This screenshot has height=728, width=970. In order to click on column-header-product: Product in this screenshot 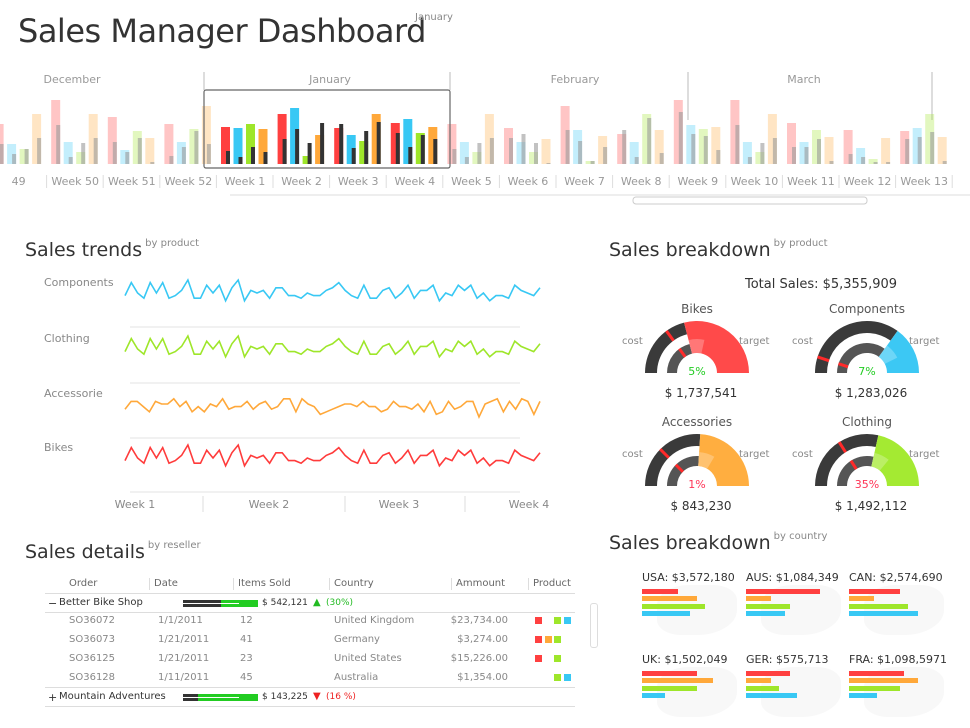, I will do `click(552, 583)`.